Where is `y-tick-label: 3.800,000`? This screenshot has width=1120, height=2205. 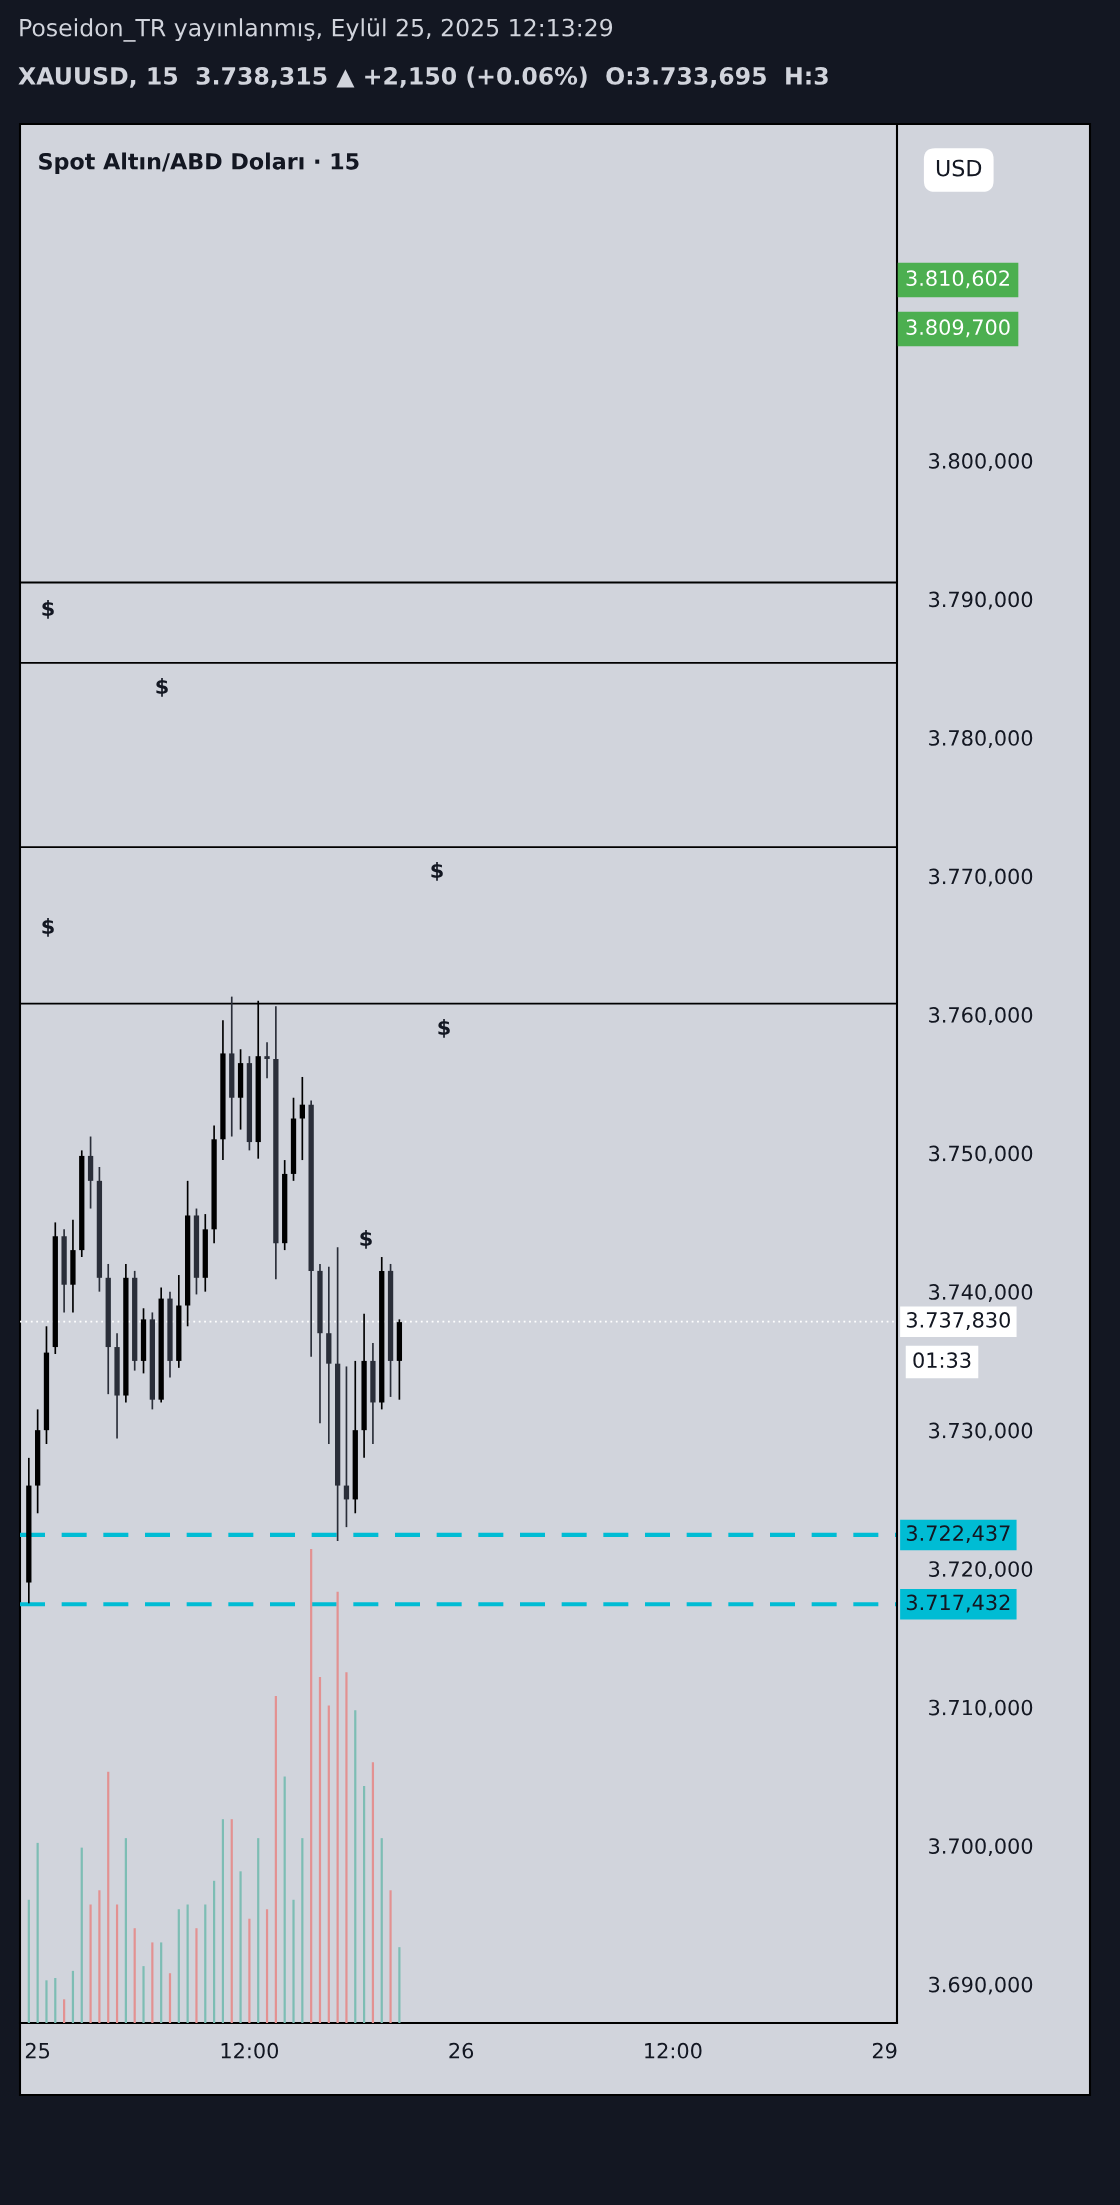 y-tick-label: 3.800,000 is located at coordinates (981, 462).